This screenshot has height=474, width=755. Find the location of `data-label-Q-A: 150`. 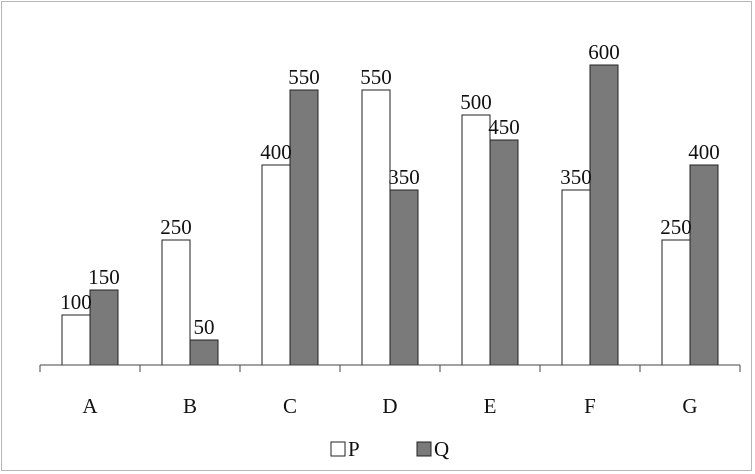

data-label-Q-A: 150 is located at coordinates (104, 277).